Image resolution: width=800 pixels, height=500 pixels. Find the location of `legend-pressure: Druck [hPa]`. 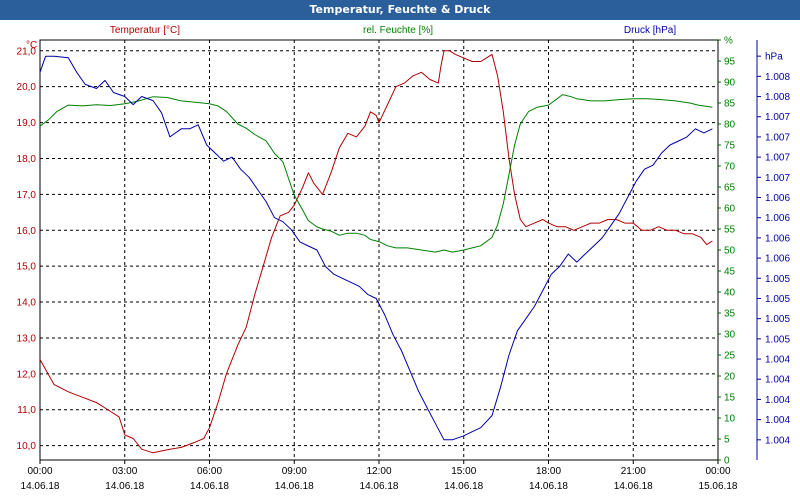

legend-pressure: Druck [hPa] is located at coordinates (650, 30).